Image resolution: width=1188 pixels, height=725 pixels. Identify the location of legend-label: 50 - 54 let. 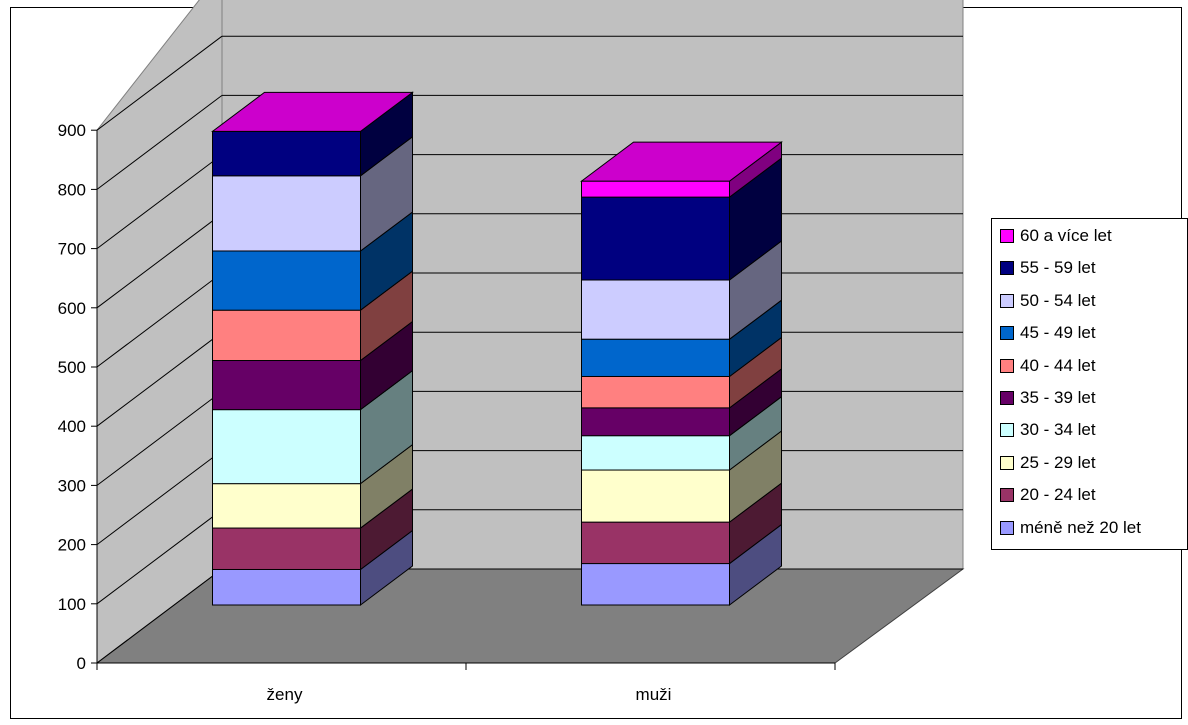
(1058, 300).